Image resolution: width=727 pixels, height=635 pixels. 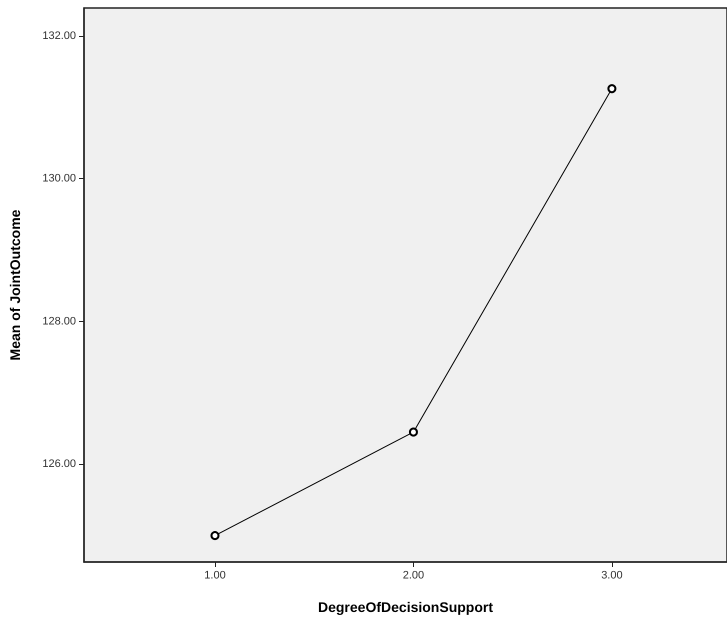 What do you see at coordinates (59, 321) in the screenshot?
I see `y-tick-label: 128.00` at bounding box center [59, 321].